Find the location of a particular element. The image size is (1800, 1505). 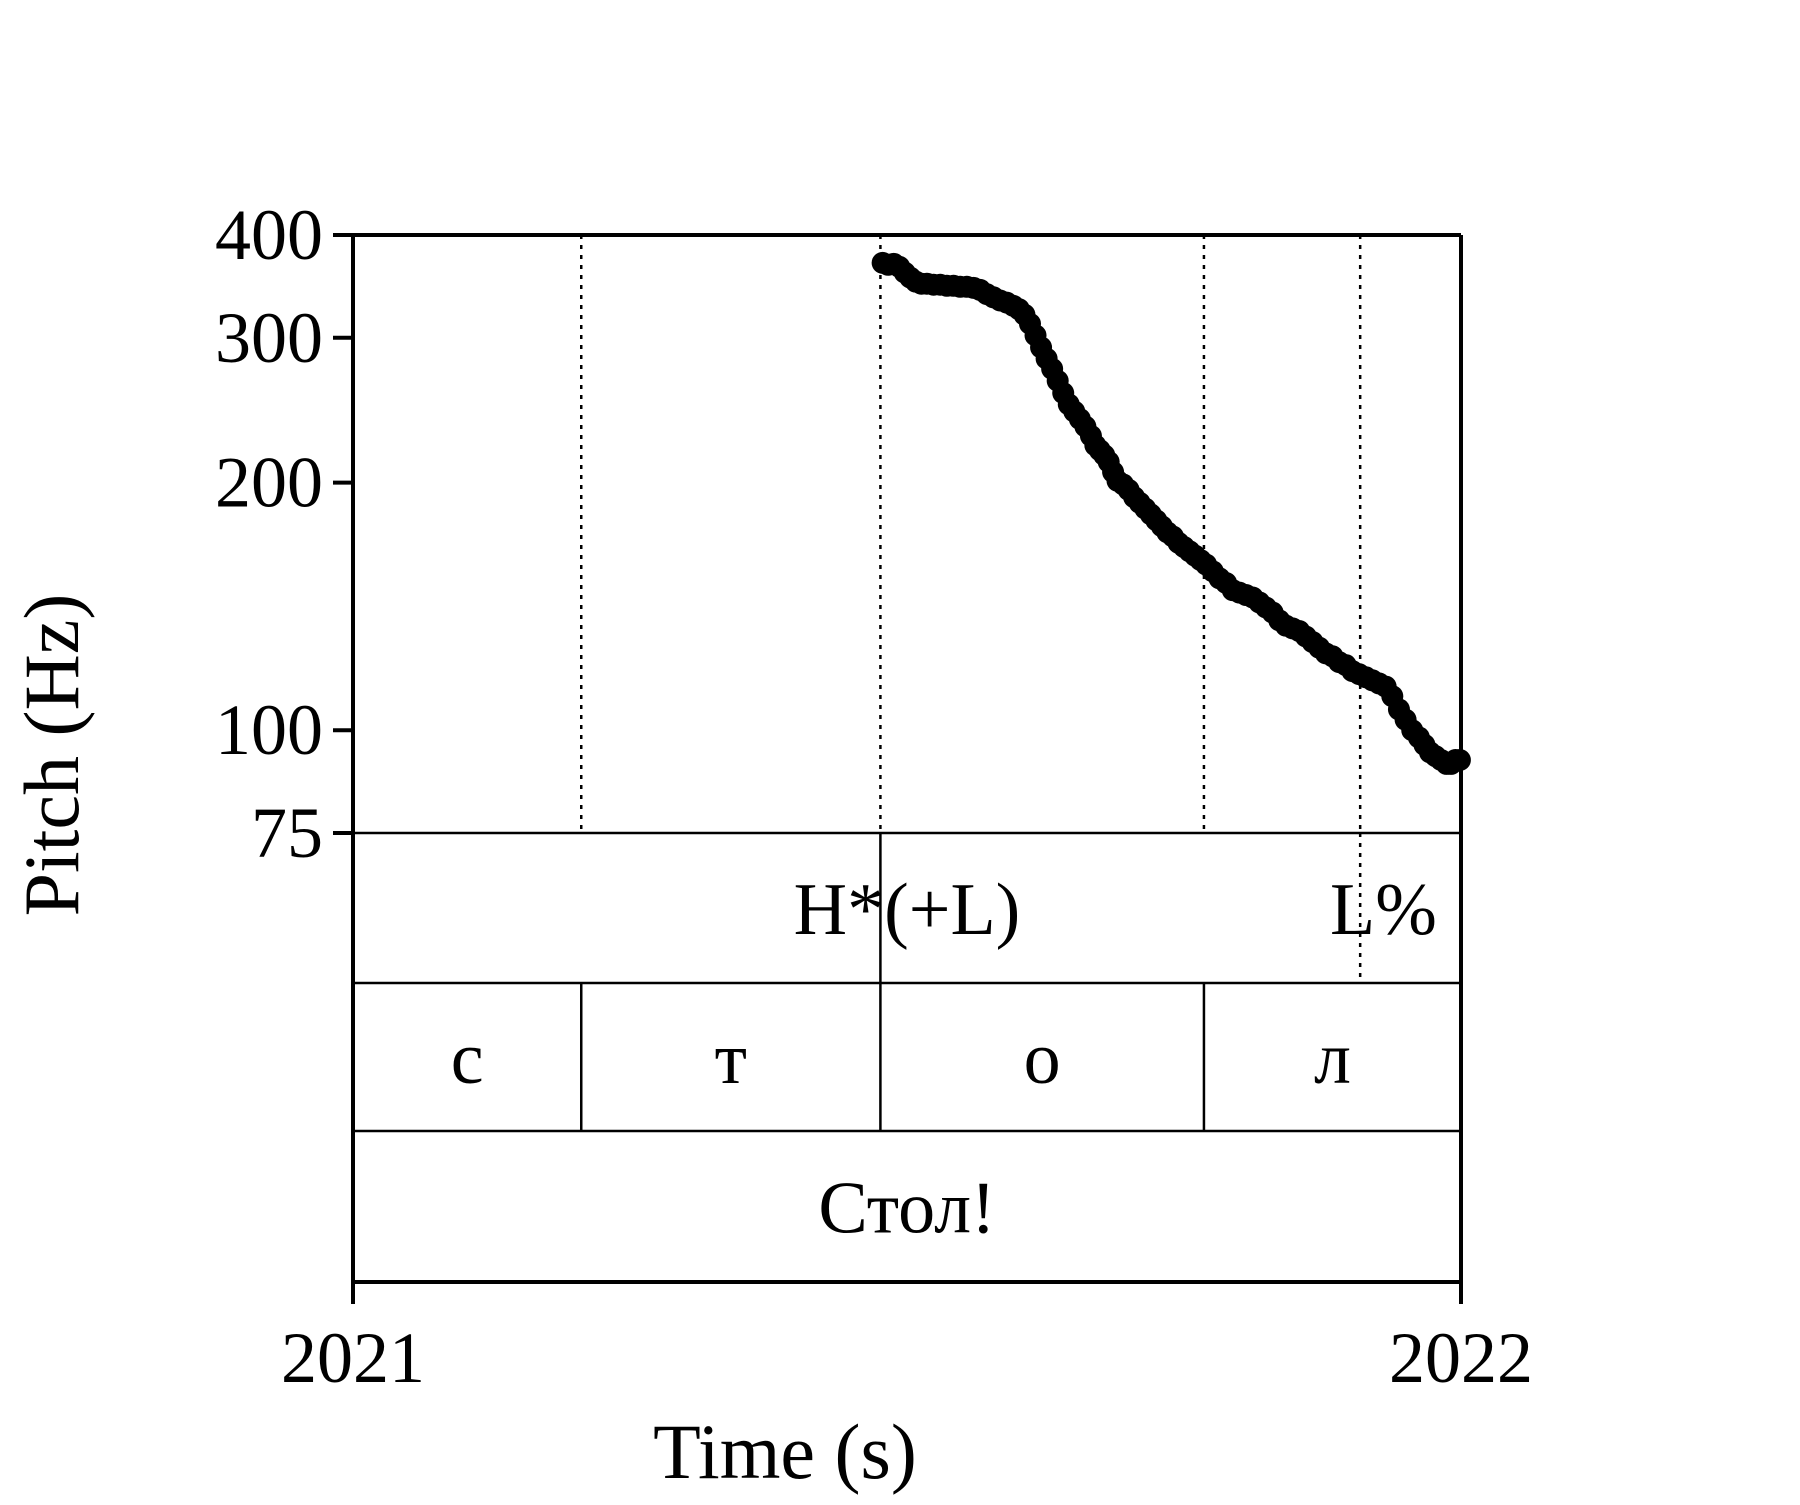

tone-label: L% is located at coordinates (1383, 910).